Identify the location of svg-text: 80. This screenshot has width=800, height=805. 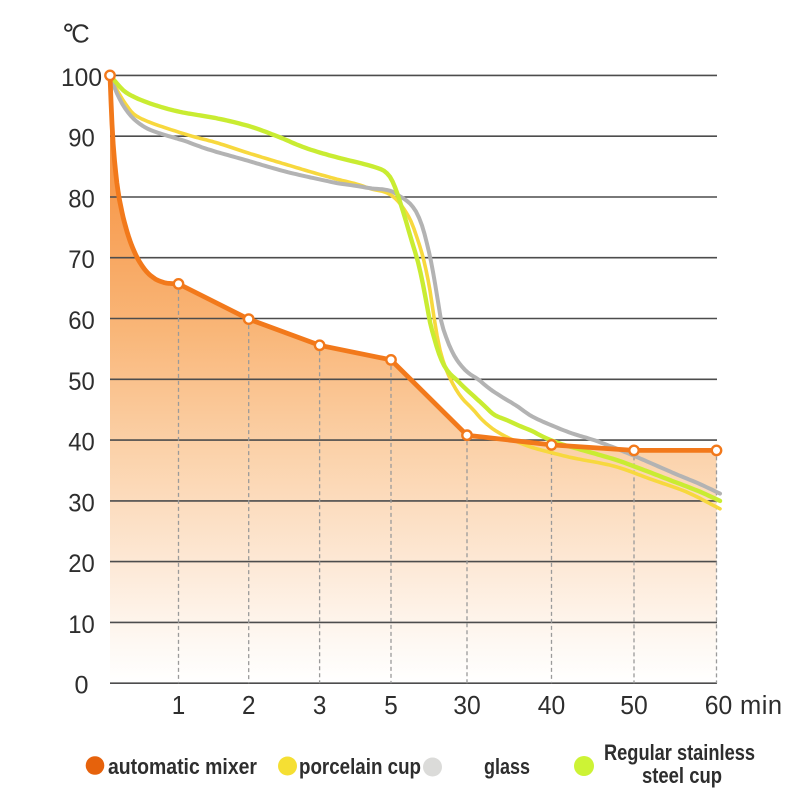
(81, 200).